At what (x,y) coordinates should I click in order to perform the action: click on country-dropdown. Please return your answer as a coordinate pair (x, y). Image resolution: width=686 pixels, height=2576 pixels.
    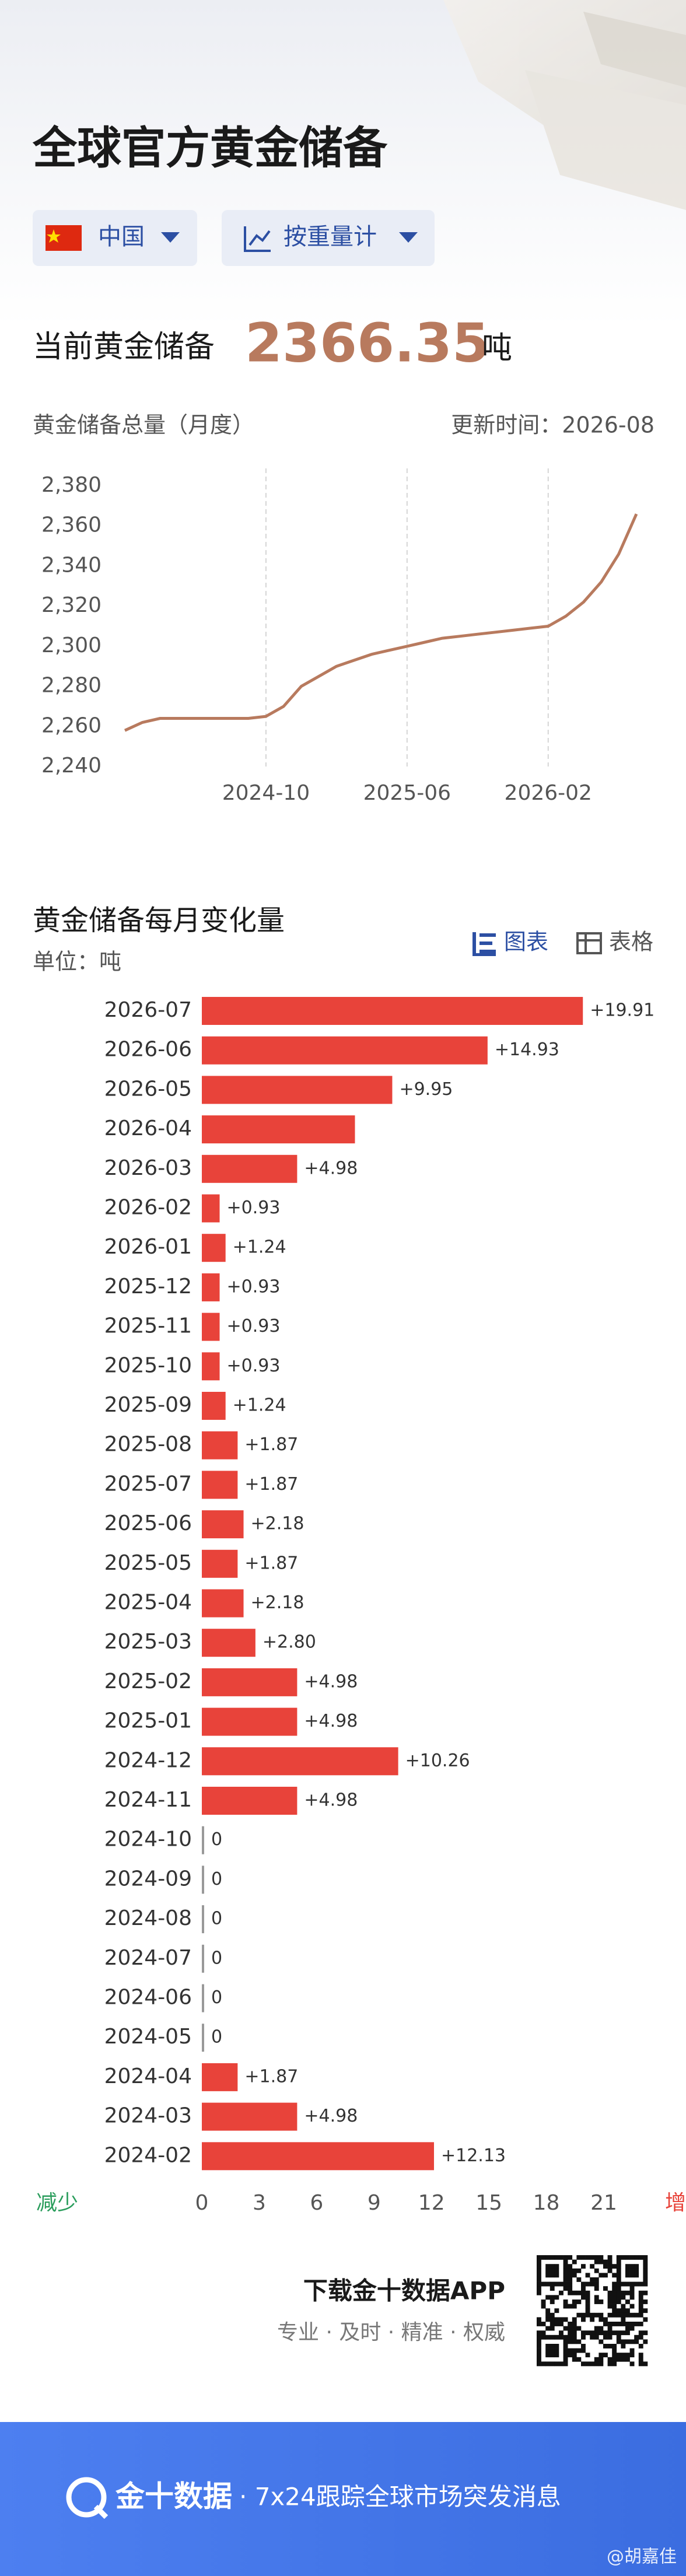
    Looking at the image, I should click on (115, 238).